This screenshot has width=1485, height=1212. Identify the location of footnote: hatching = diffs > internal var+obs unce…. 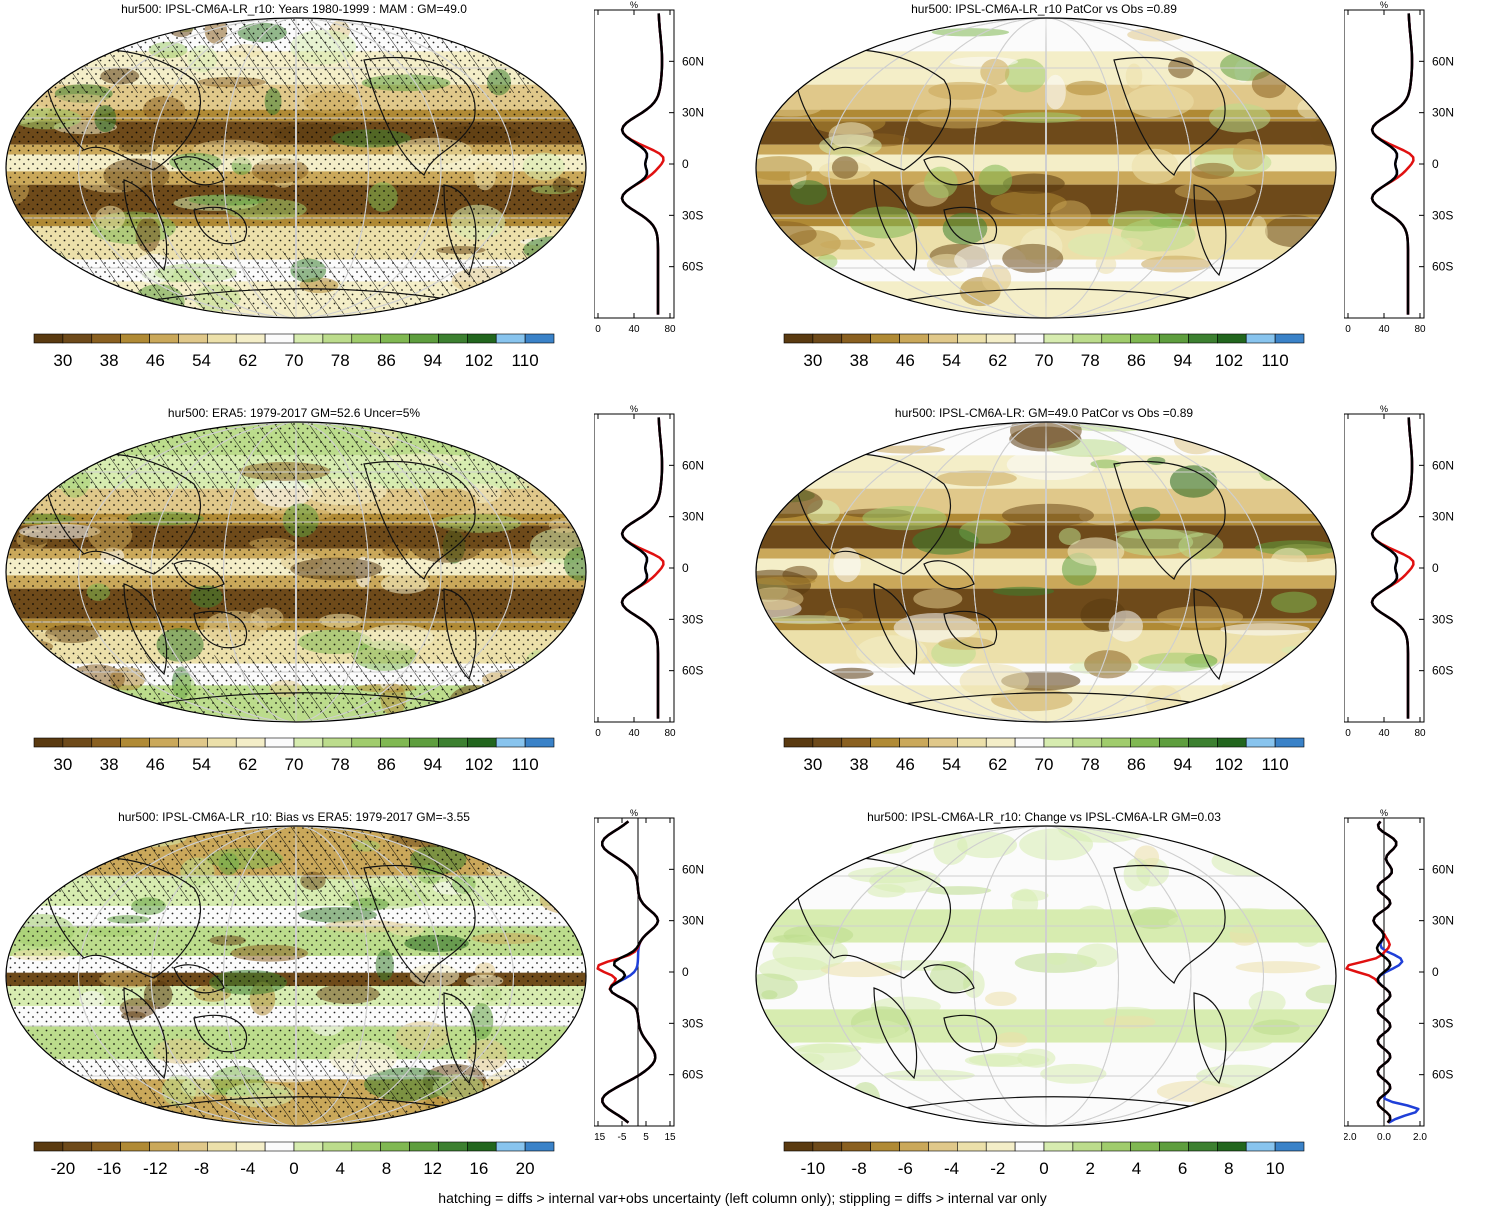
(742, 1198).